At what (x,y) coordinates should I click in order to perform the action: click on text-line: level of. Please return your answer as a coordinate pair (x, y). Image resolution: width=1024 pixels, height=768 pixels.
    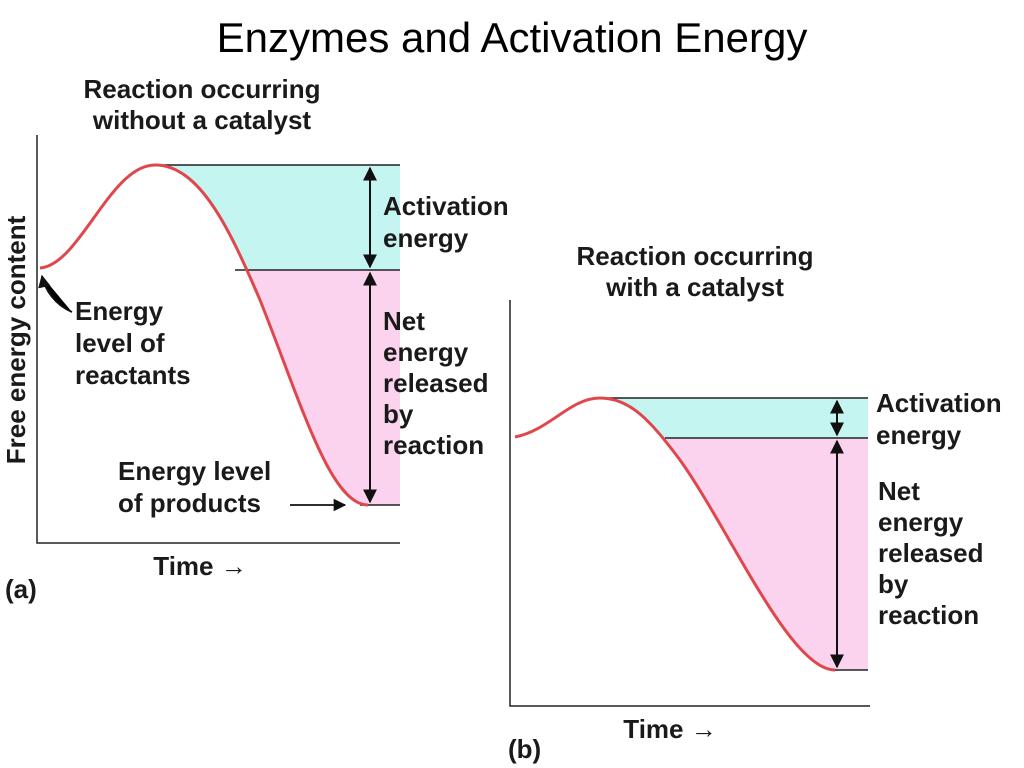
    Looking at the image, I should click on (120, 343).